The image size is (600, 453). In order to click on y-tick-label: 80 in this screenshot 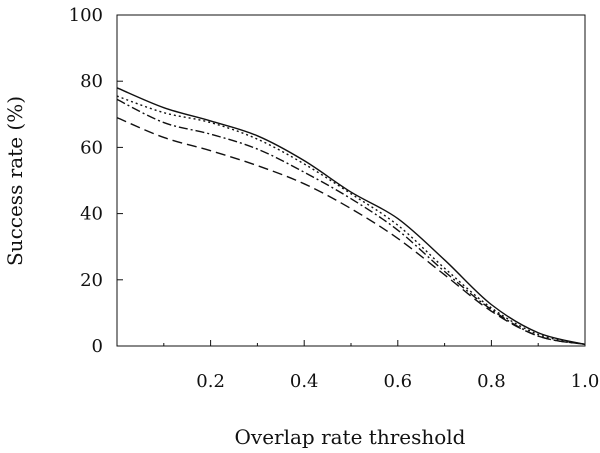, I will do `click(91, 81)`.